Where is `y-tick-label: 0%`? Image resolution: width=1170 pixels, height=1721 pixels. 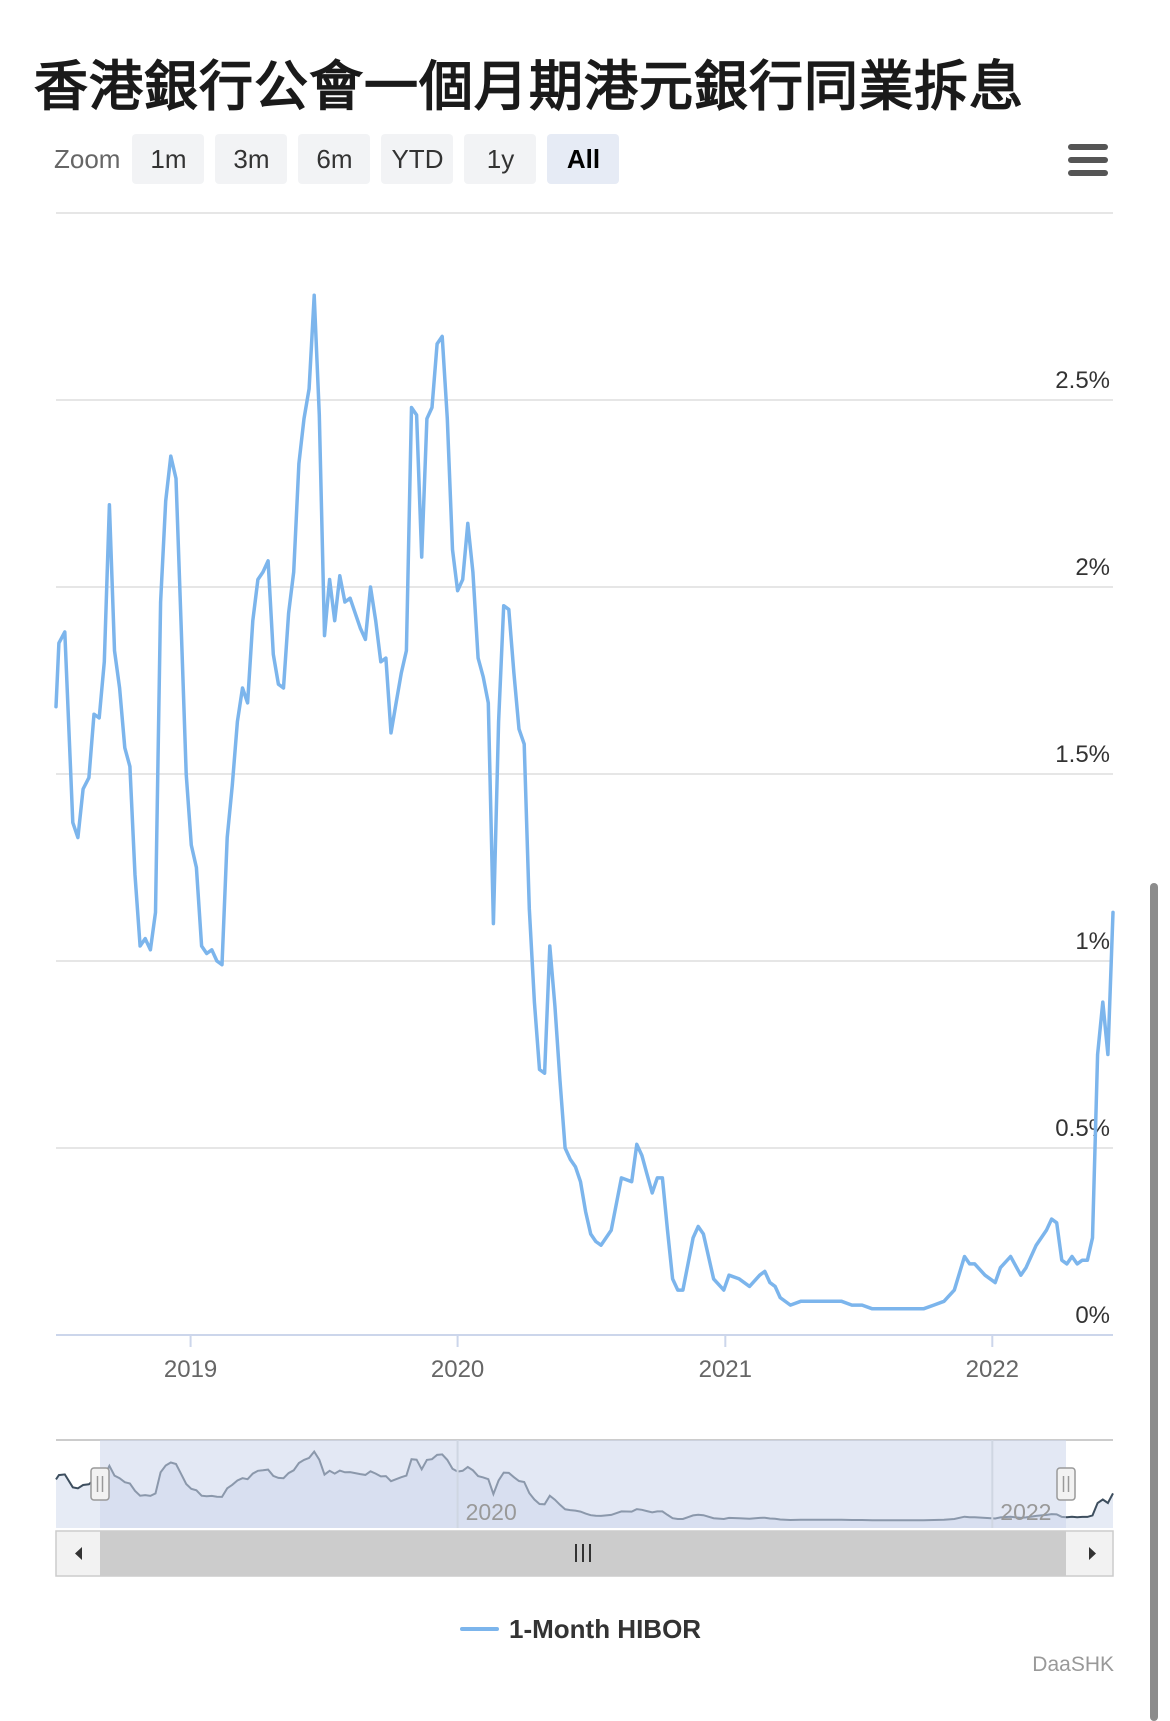
y-tick-label: 0% is located at coordinates (1092, 1315).